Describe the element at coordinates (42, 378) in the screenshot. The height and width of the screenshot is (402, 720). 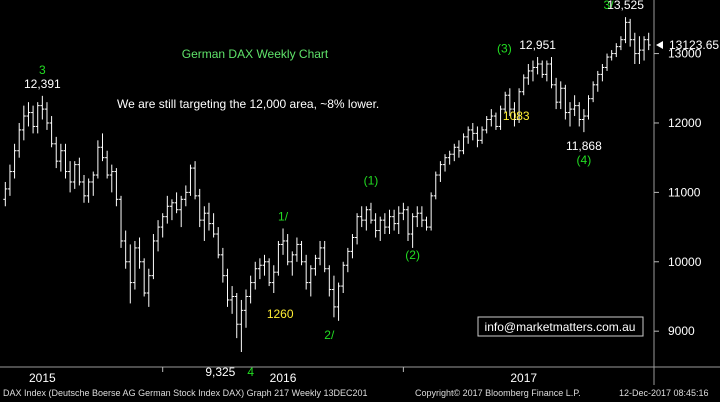
I see `x-tick-label-2015: 2015` at that location.